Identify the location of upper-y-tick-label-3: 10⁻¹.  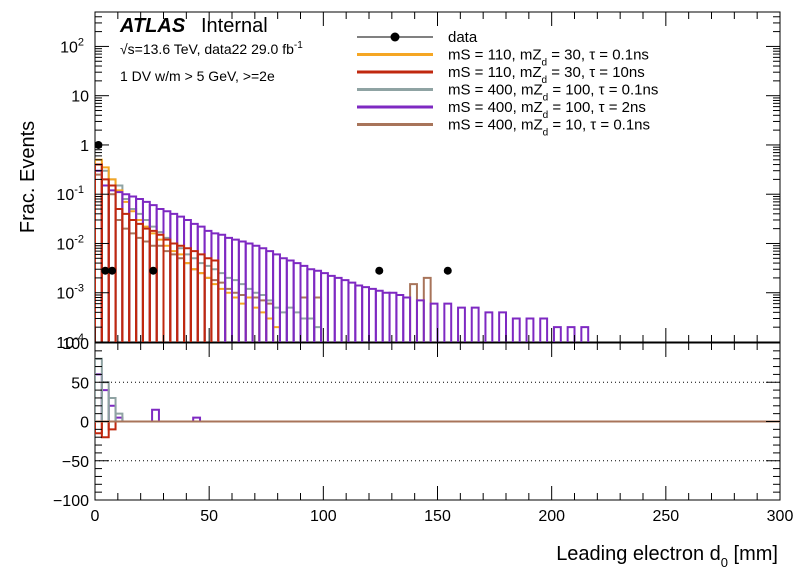
(70, 194).